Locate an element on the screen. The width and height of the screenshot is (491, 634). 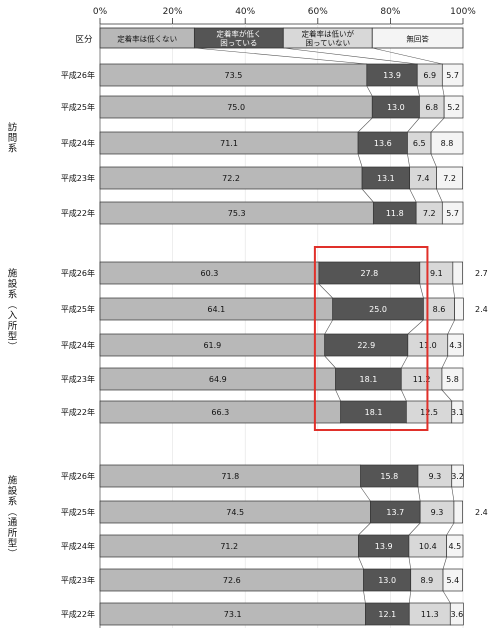
data-label: 8.8 is located at coordinates (447, 143).